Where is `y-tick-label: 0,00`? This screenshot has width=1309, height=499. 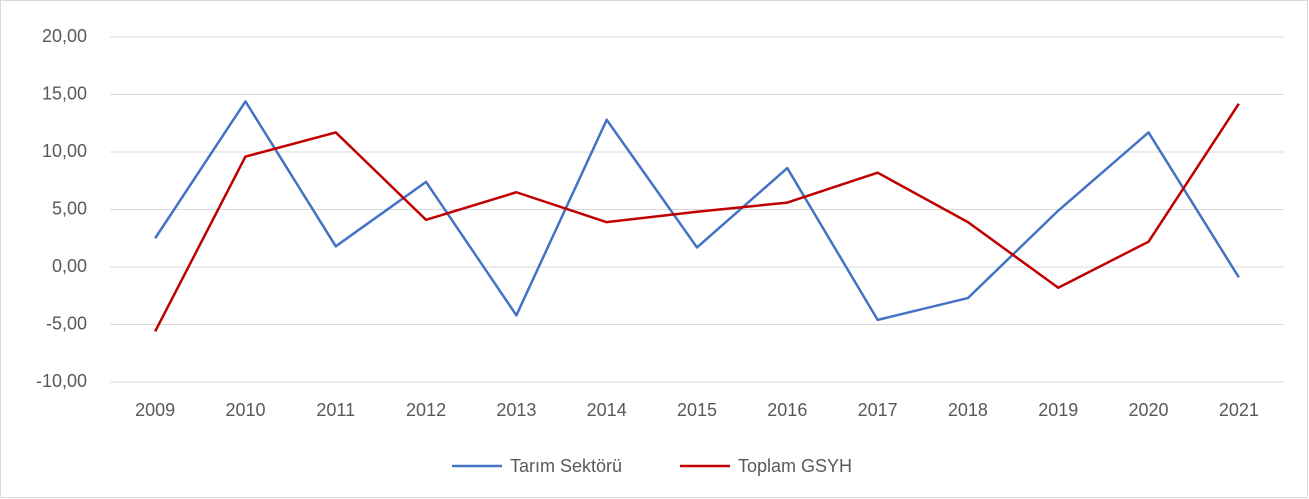 y-tick-label: 0,00 is located at coordinates (69, 266).